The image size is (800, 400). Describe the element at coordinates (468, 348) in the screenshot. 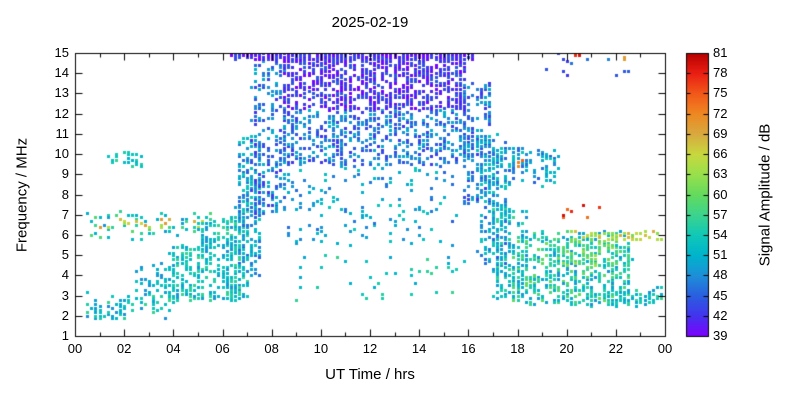

I see `x-tick-label: 16` at that location.